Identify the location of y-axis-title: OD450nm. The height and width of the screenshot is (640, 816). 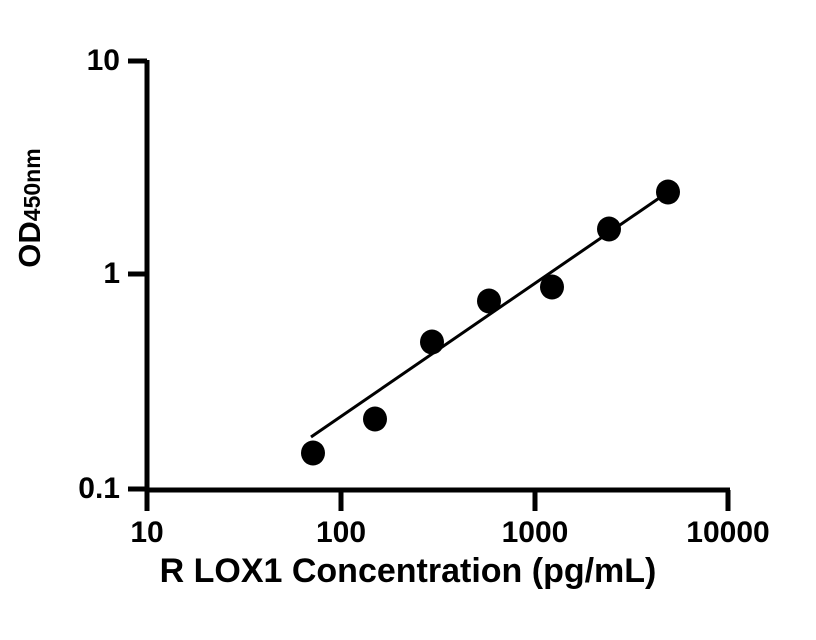
(30, 208).